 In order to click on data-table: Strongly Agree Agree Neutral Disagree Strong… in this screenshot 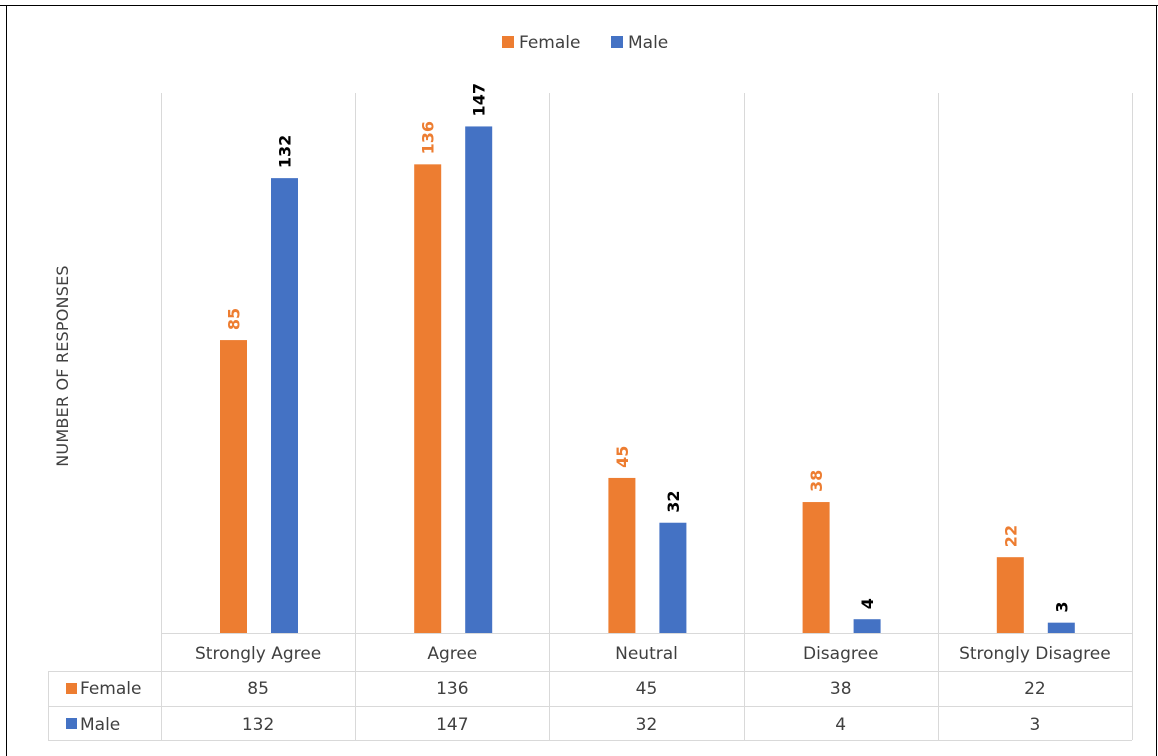, I will do `click(590, 687)`.